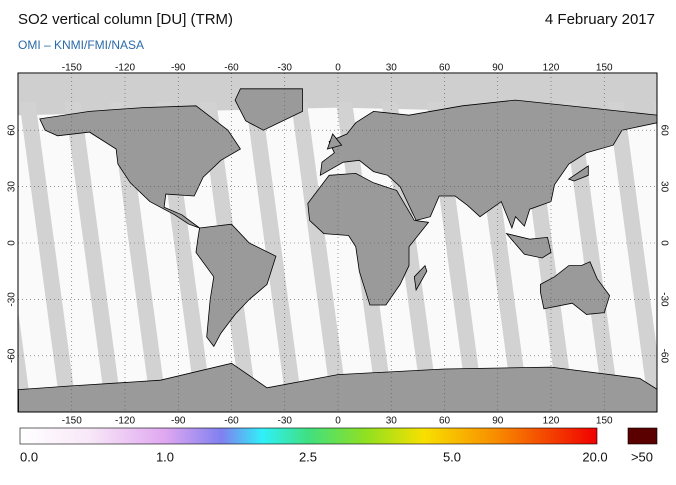  I want to click on colorbar, so click(308, 436).